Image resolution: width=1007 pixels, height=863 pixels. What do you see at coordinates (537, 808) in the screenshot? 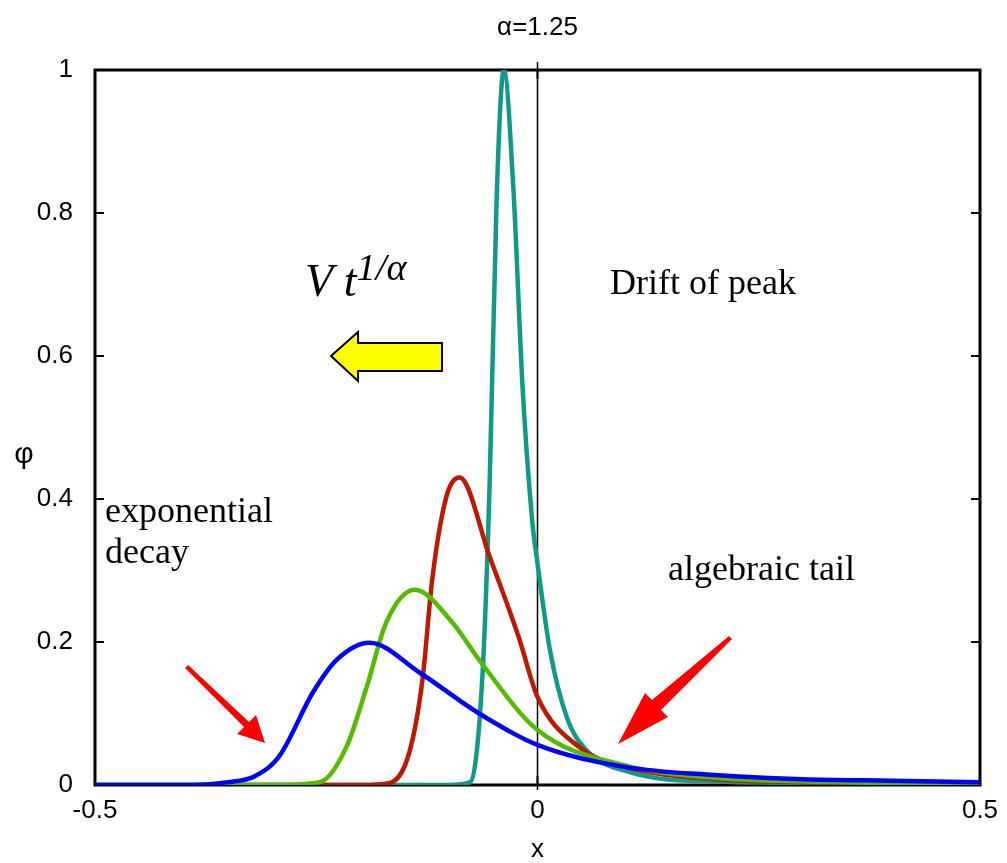
I see `x-tick-label: 0` at bounding box center [537, 808].